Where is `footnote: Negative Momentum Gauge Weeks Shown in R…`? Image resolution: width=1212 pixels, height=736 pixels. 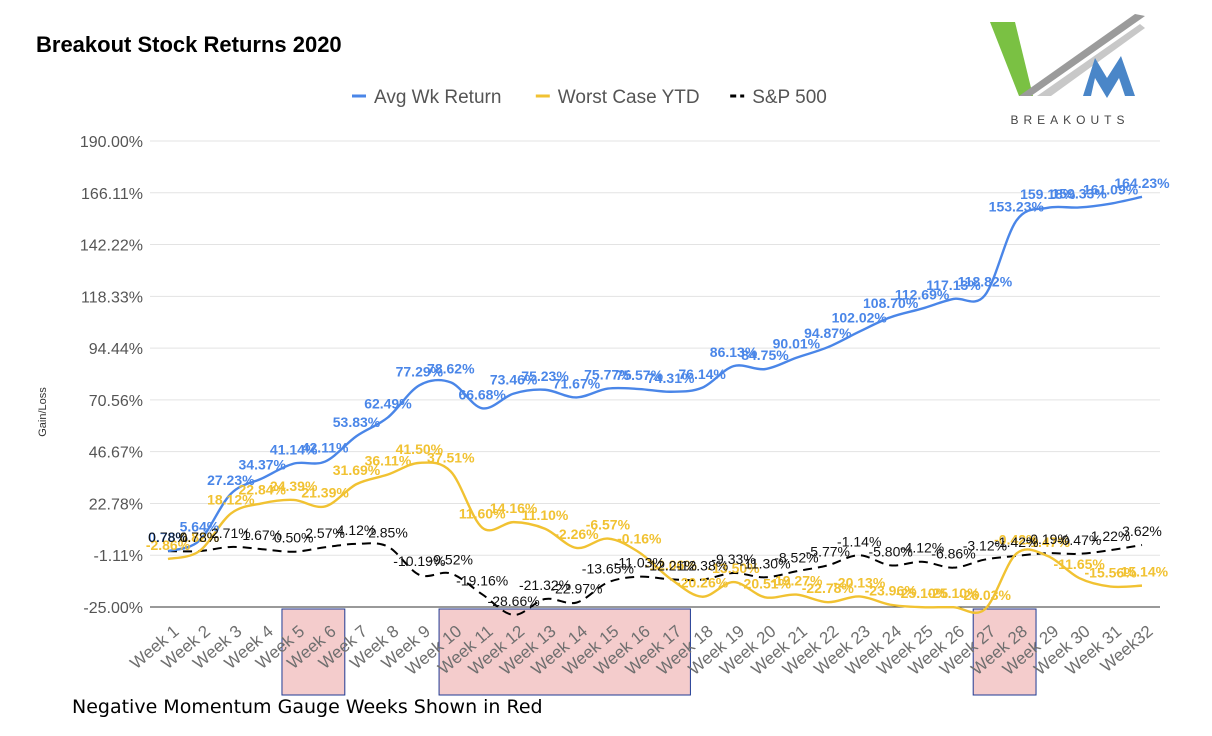
footnote: Negative Momentum Gauge Weeks Shown in R… is located at coordinates (307, 707).